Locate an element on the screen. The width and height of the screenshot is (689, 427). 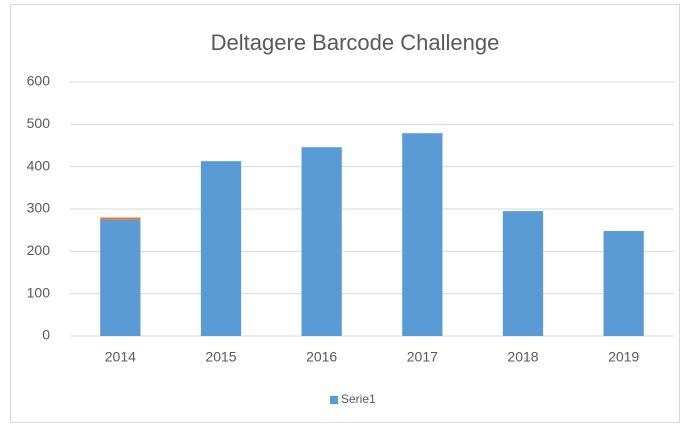
x-tick-label: 2018 is located at coordinates (522, 357).